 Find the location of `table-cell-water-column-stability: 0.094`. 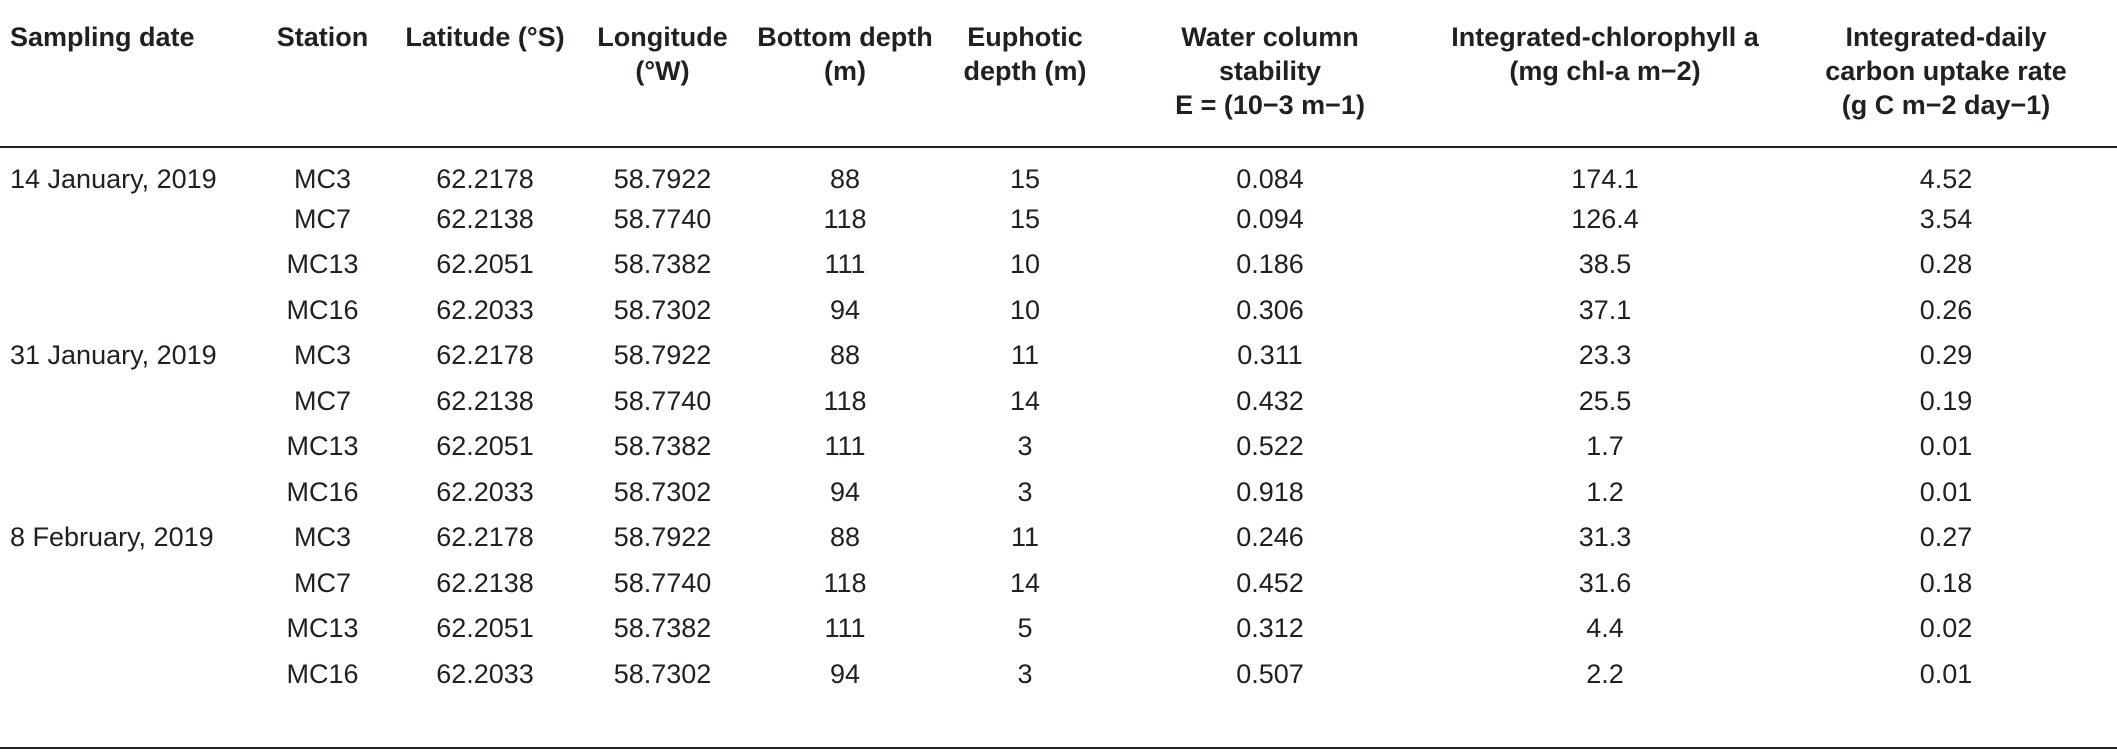

table-cell-water-column-stability: 0.094 is located at coordinates (1270, 218).